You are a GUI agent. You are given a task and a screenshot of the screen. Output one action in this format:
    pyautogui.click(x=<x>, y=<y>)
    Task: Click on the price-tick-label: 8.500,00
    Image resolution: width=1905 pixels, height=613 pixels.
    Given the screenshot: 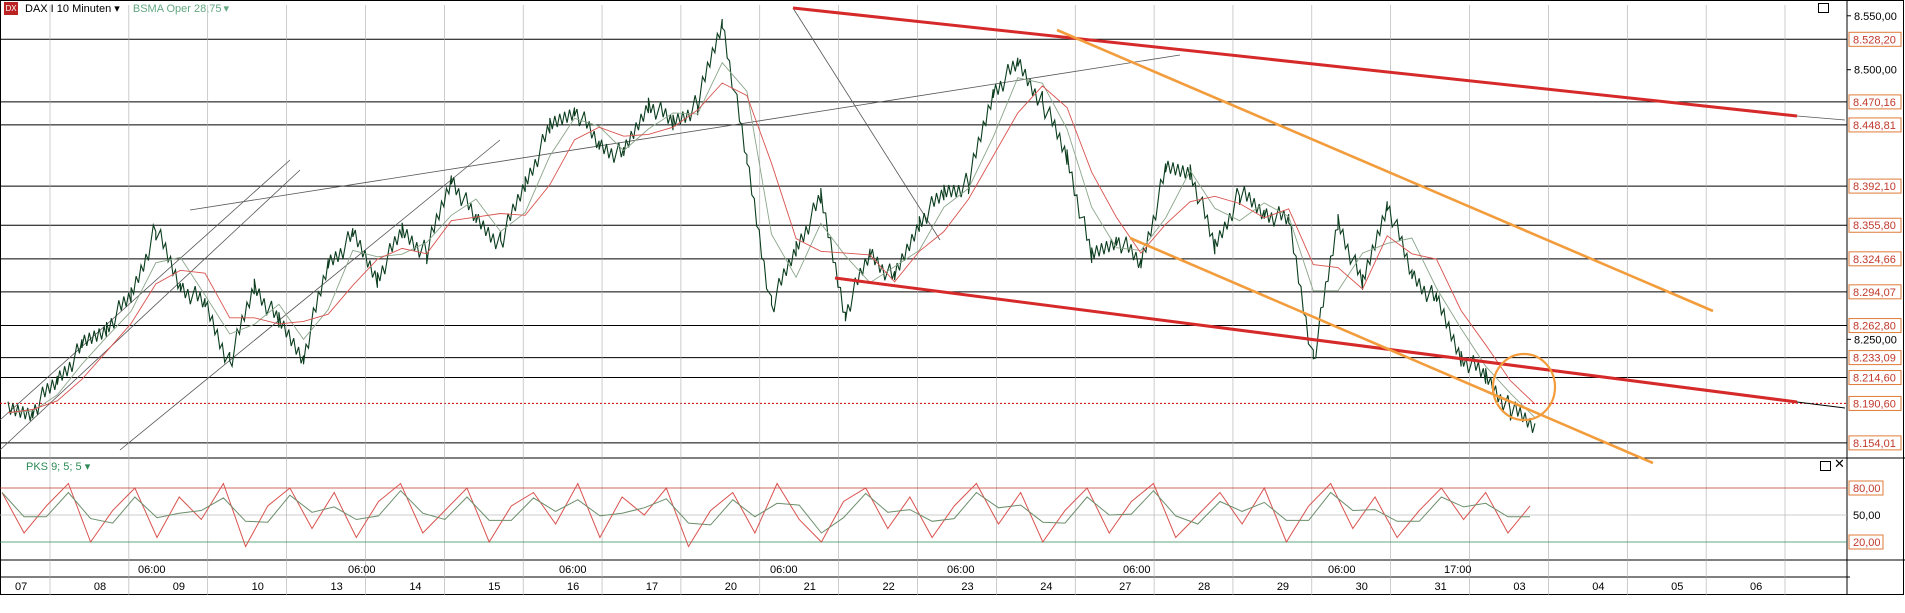 What is the action you would take?
    pyautogui.click(x=1875, y=71)
    